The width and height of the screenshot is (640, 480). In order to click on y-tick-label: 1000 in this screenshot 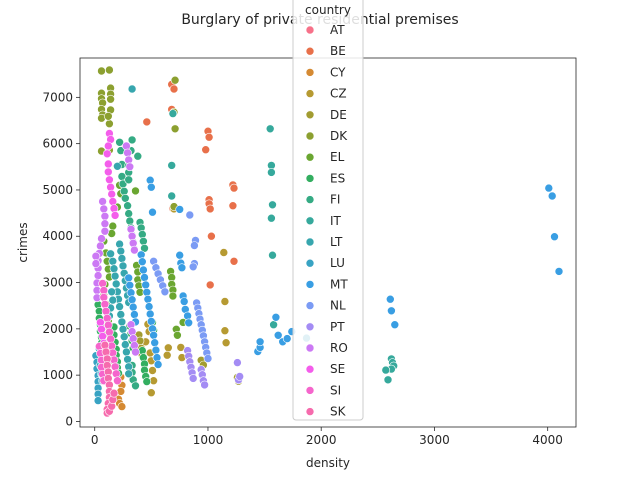, I will do `click(57, 375)`.